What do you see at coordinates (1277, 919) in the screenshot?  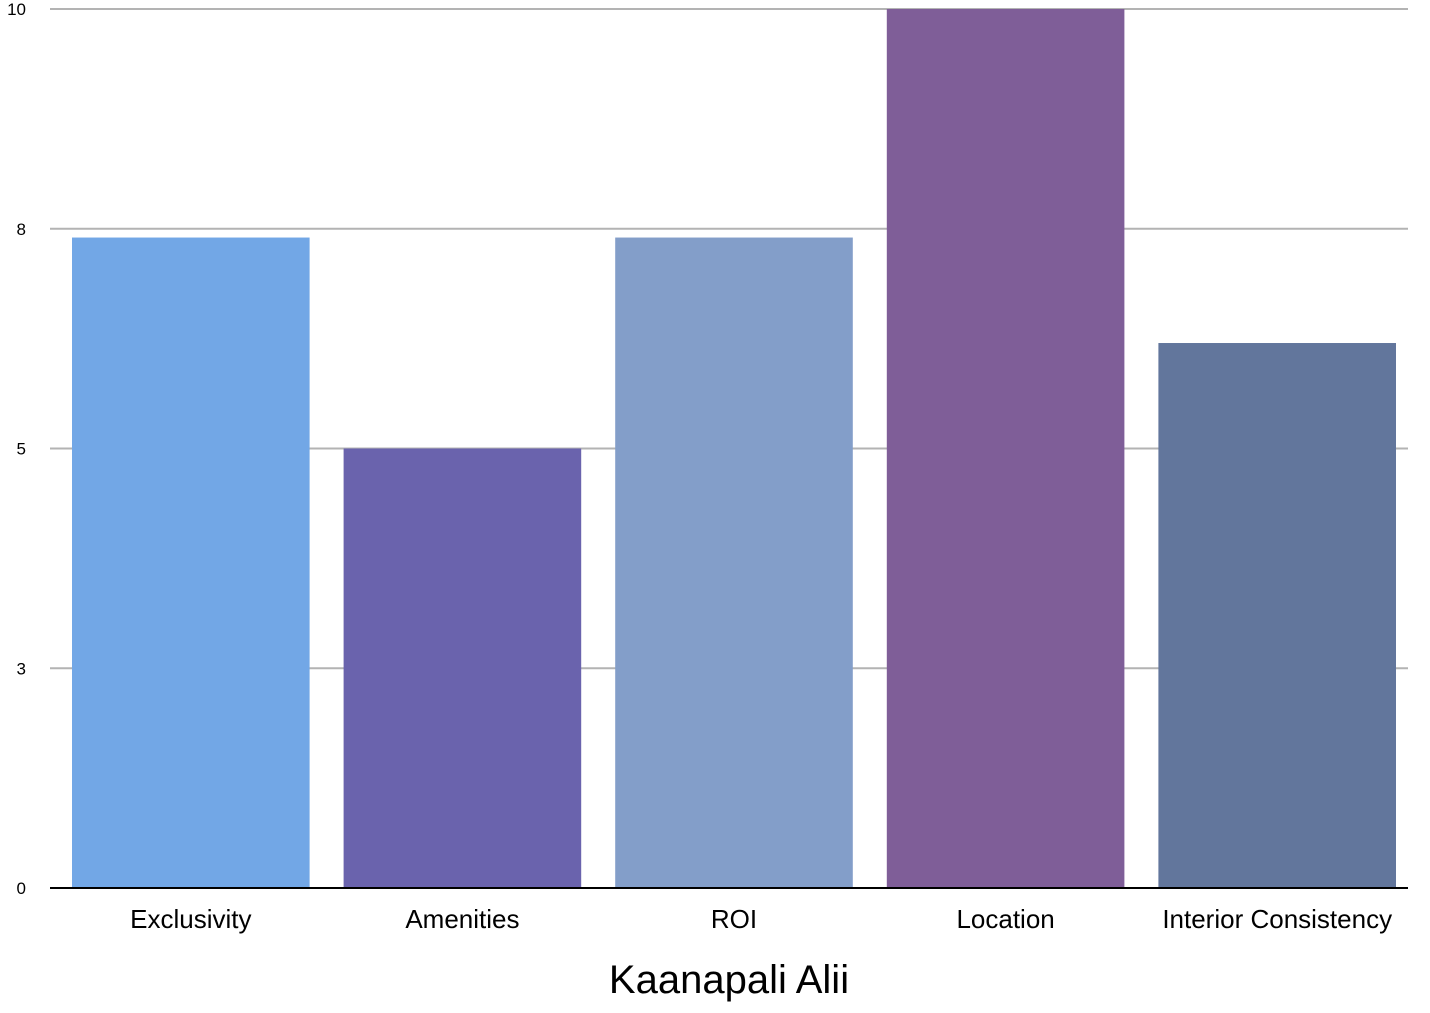 I see `x-category-label: Interior Consistency` at bounding box center [1277, 919].